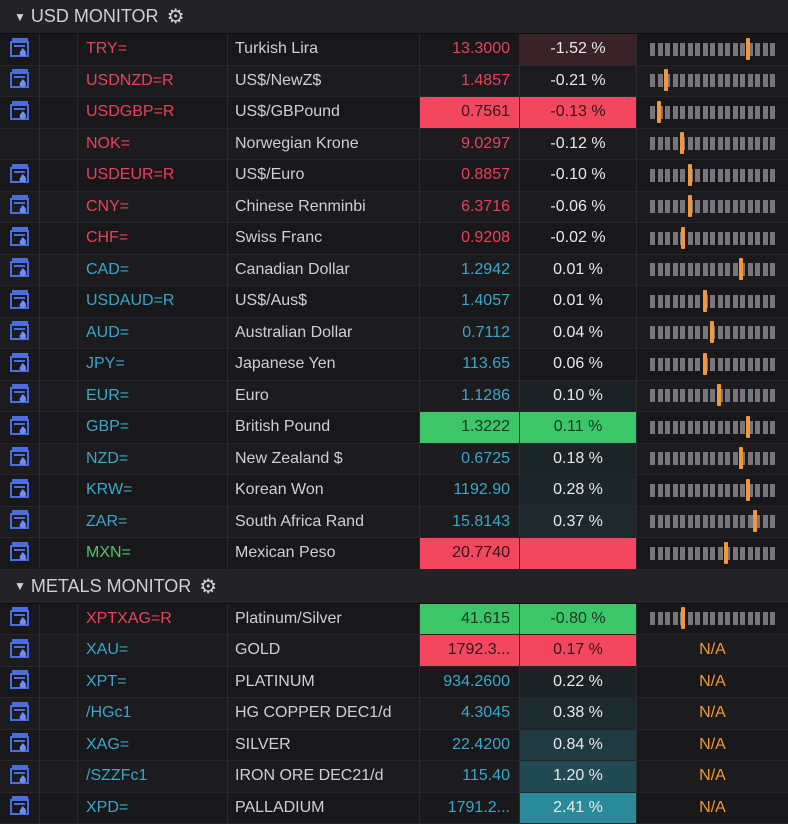  What do you see at coordinates (153, 301) in the screenshot?
I see `ric-code: USDAUD=R` at bounding box center [153, 301].